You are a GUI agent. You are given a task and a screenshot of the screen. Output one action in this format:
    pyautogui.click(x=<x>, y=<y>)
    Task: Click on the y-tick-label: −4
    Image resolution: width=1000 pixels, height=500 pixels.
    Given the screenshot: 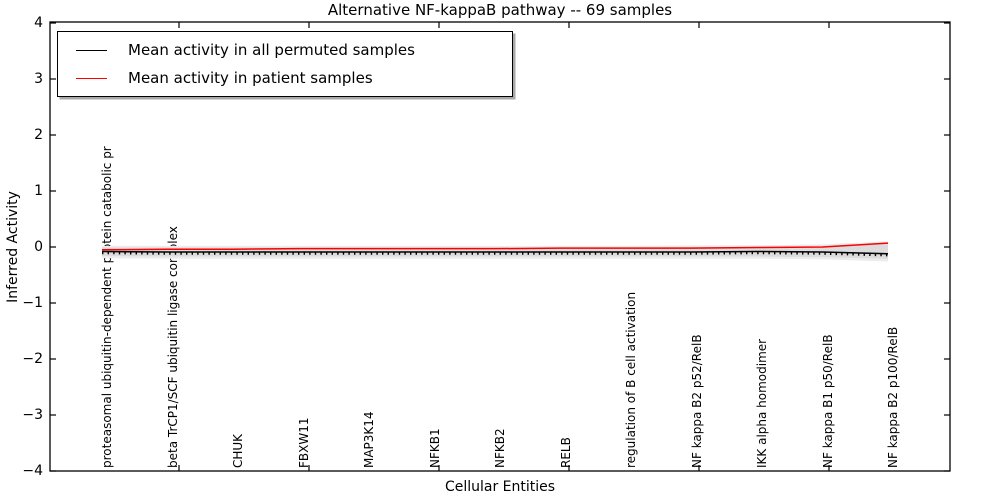 What is the action you would take?
    pyautogui.click(x=32, y=471)
    